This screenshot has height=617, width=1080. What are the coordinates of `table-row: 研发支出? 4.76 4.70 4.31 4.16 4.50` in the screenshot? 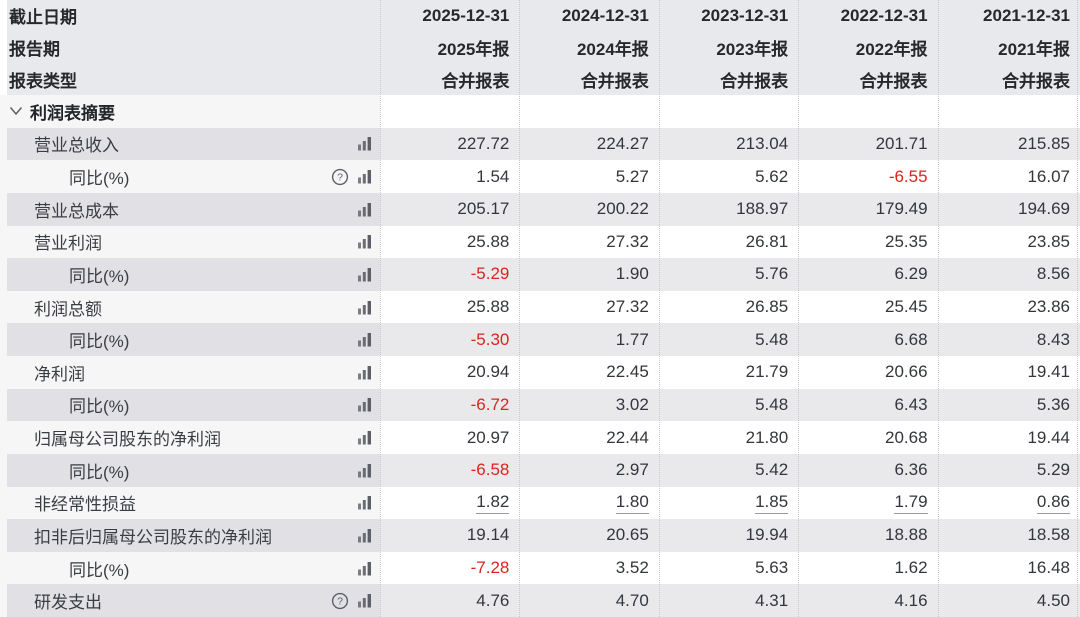 It's located at (540, 600).